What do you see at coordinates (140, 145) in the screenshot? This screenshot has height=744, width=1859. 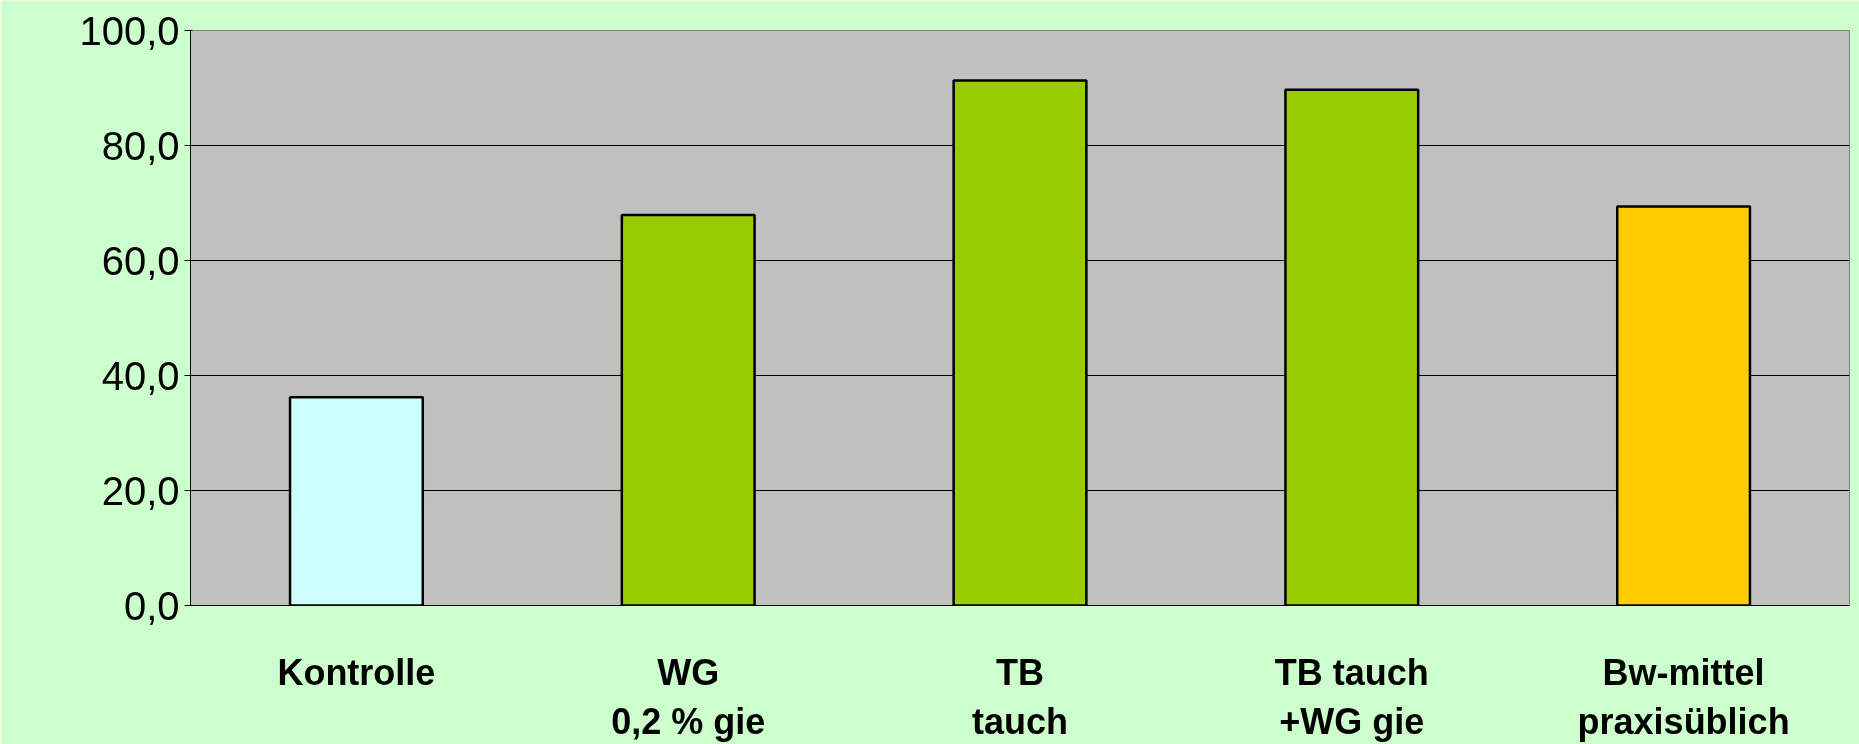 I see `y-tick-label: 80,0` at bounding box center [140, 145].